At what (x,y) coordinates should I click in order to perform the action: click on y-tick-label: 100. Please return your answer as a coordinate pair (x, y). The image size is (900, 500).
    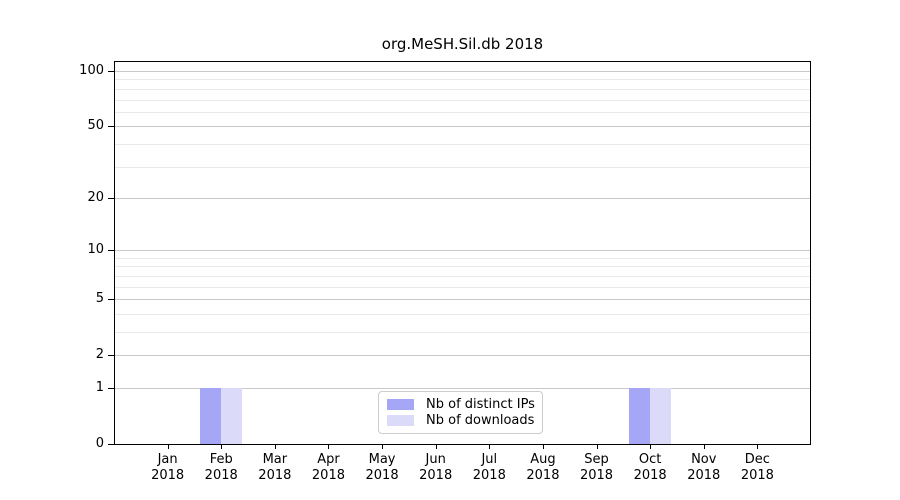
    Looking at the image, I should click on (91, 71).